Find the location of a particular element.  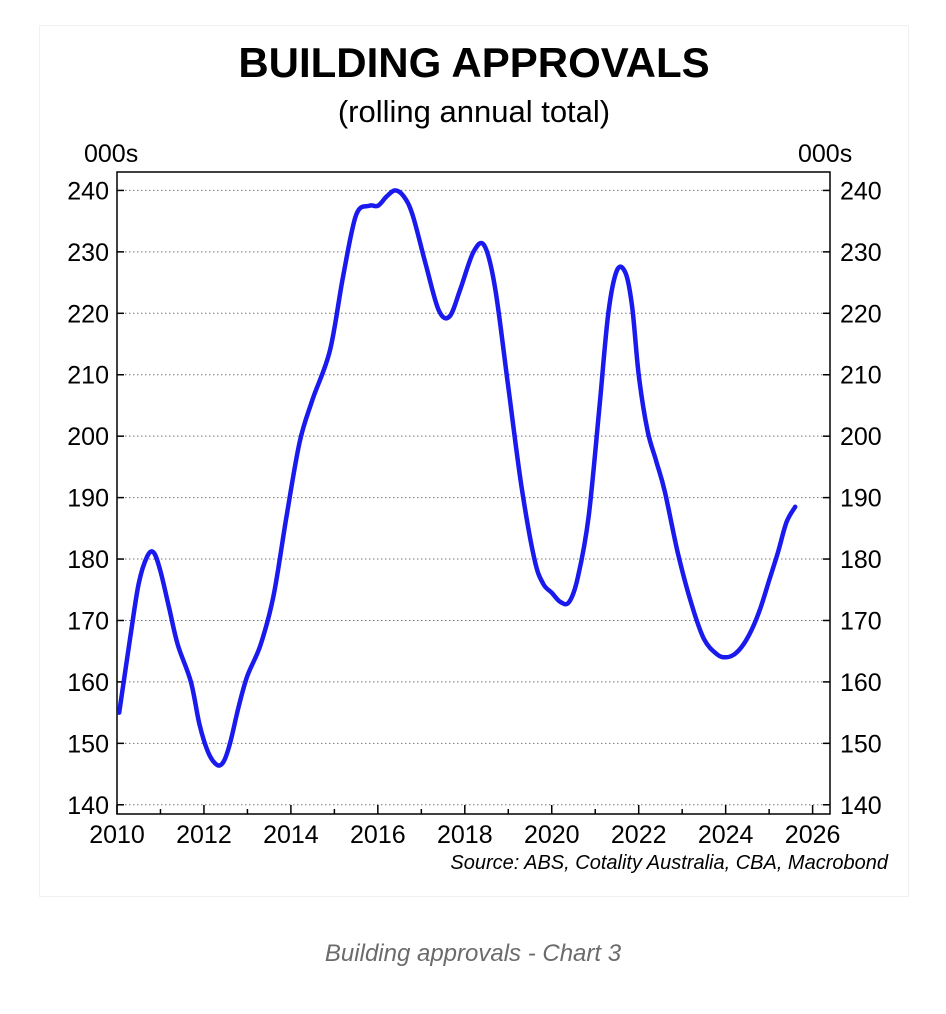

chart-title: BUILDING APPROVALS is located at coordinates (474, 62).